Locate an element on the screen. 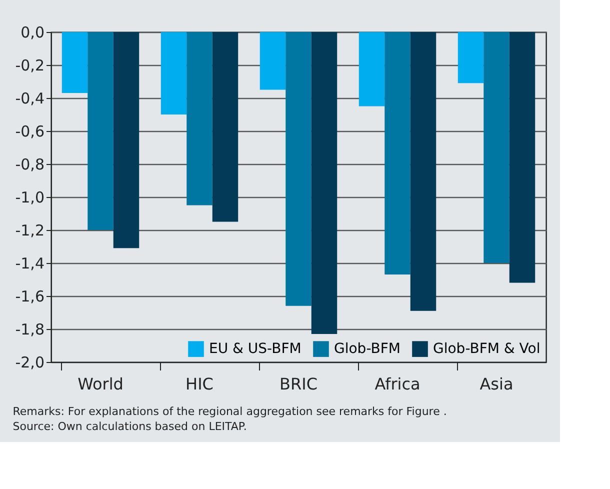 The image size is (610, 489). y-tick-label: -2,0 is located at coordinates (29, 363).